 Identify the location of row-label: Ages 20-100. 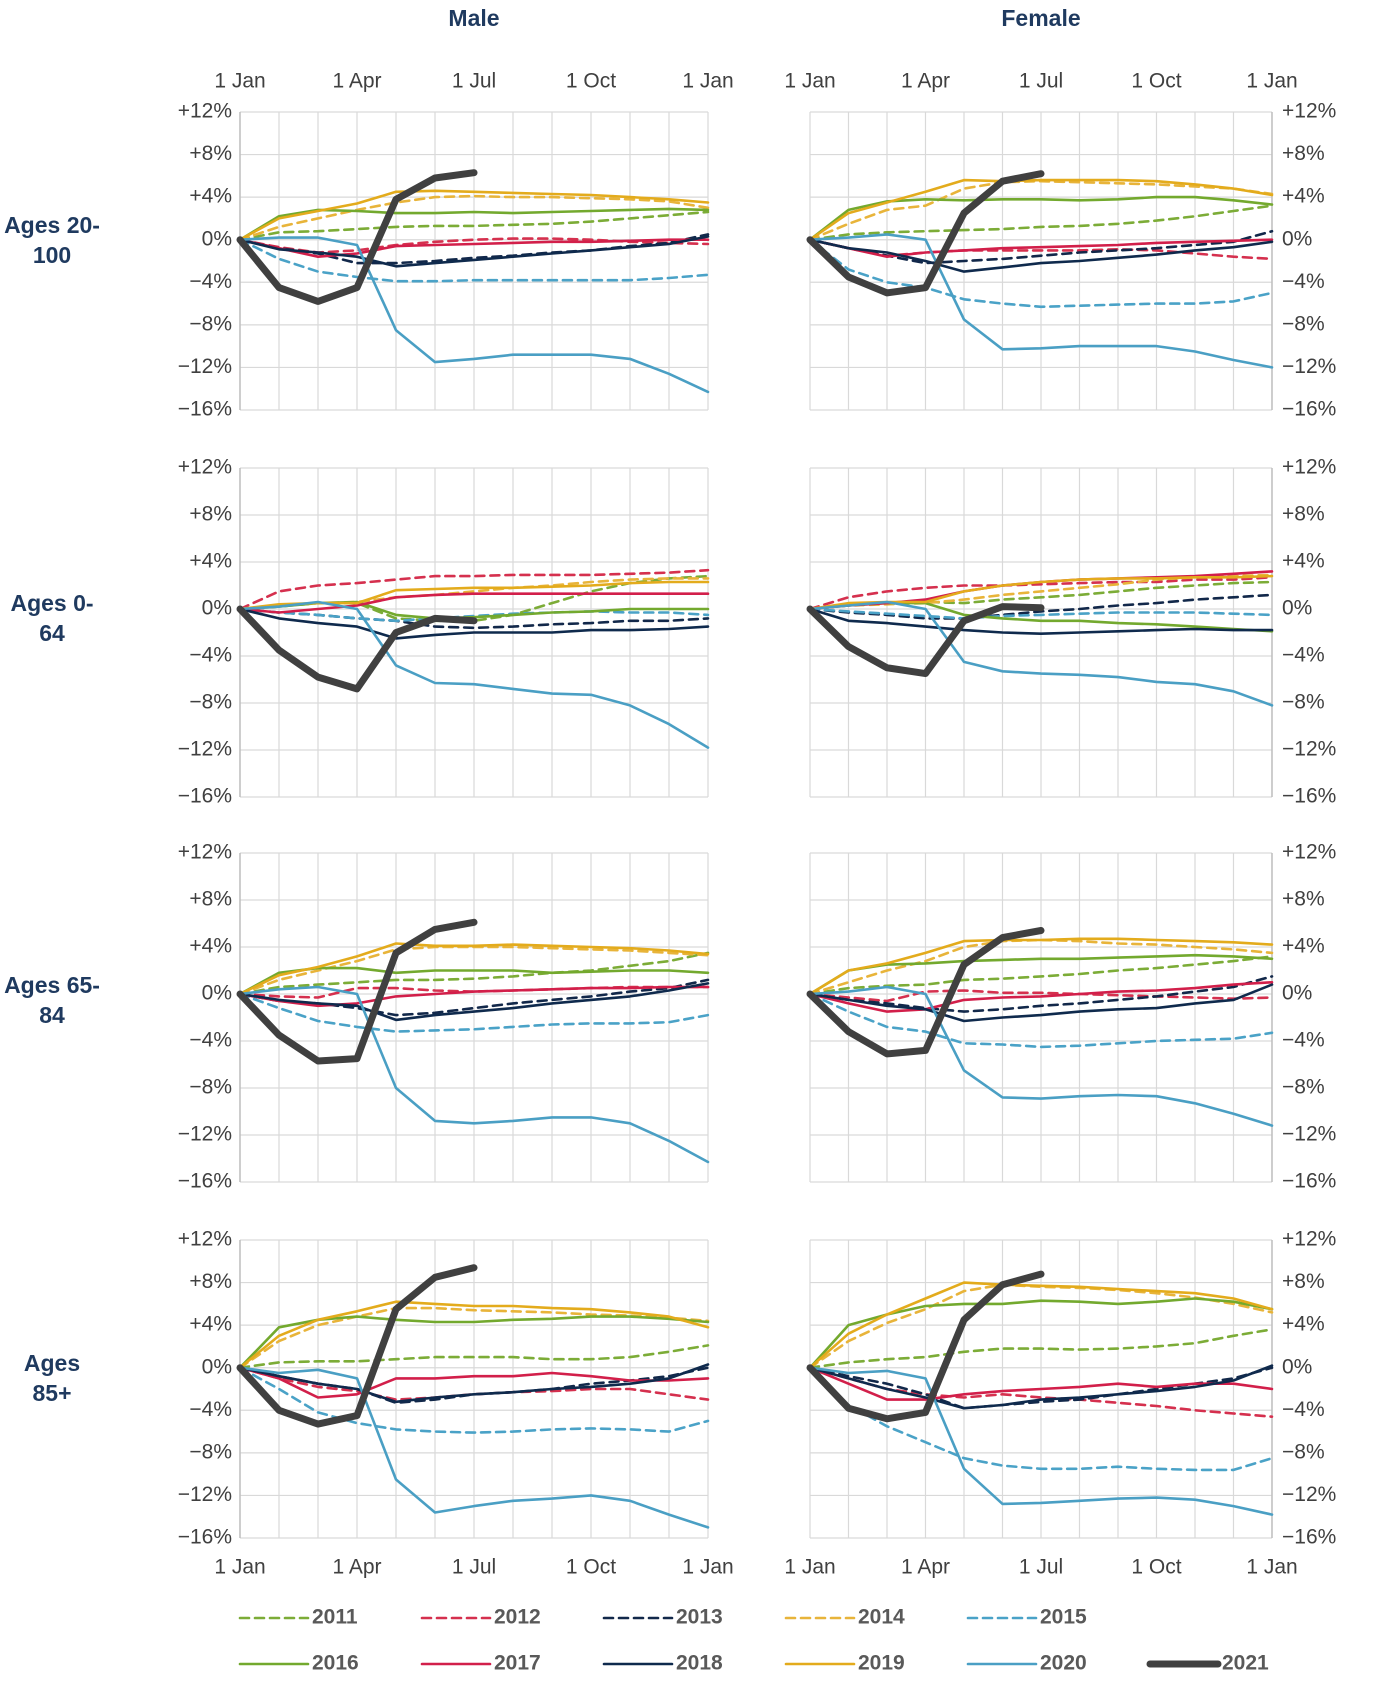
(52, 240).